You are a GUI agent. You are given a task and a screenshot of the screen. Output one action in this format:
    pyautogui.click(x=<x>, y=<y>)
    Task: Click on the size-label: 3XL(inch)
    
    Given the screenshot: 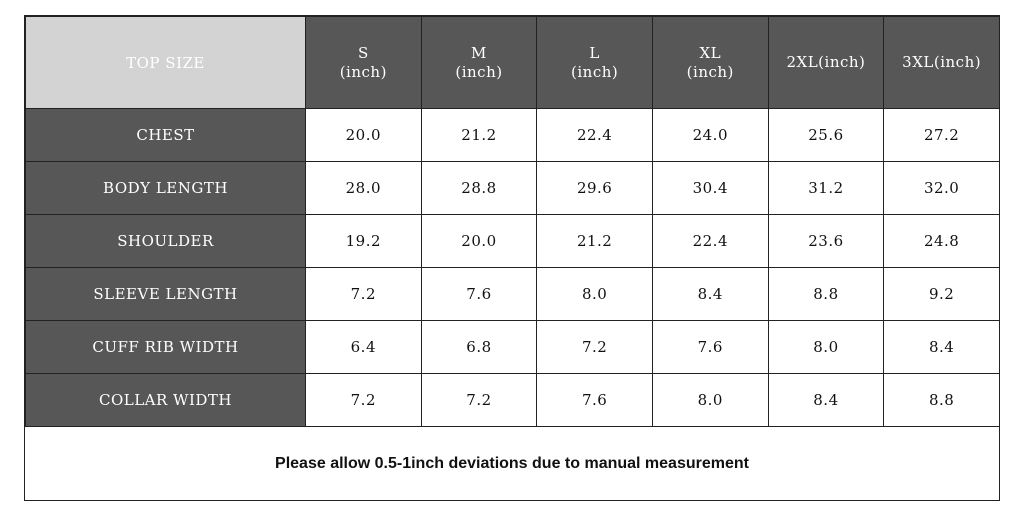 What is the action you would take?
    pyautogui.click(x=942, y=62)
    